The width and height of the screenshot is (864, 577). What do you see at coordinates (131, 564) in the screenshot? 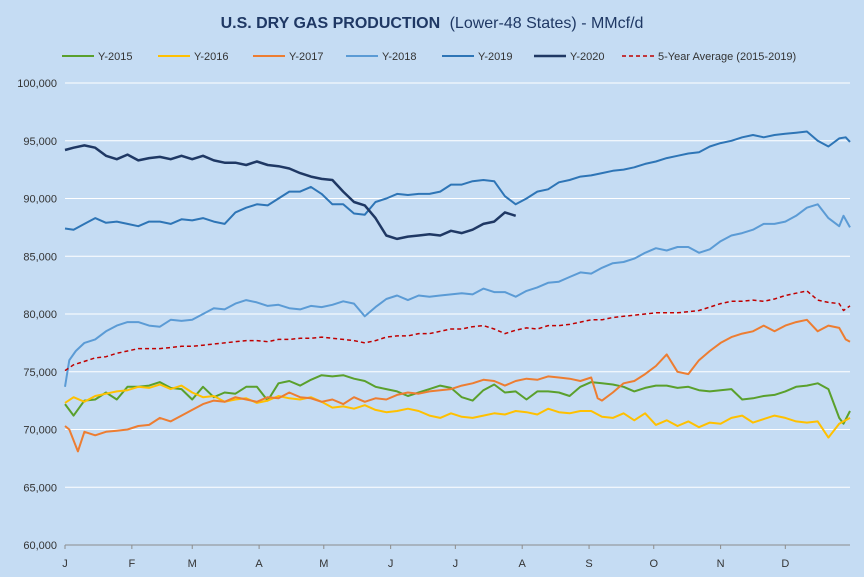
I see `x-tick-label: F` at bounding box center [131, 564].